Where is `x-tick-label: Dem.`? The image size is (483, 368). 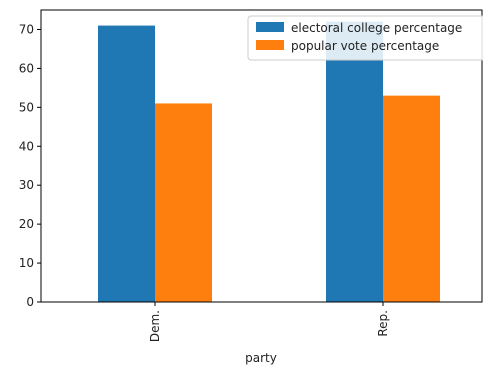 x-tick-label: Dem. is located at coordinates (155, 326).